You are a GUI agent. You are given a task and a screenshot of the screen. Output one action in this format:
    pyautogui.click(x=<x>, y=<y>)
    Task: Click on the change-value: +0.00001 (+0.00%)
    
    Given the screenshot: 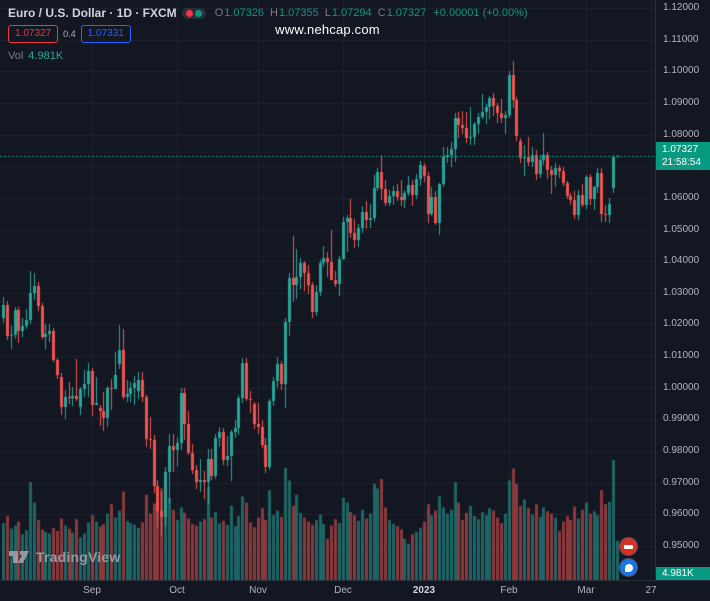 What is the action you would take?
    pyautogui.click(x=480, y=13)
    